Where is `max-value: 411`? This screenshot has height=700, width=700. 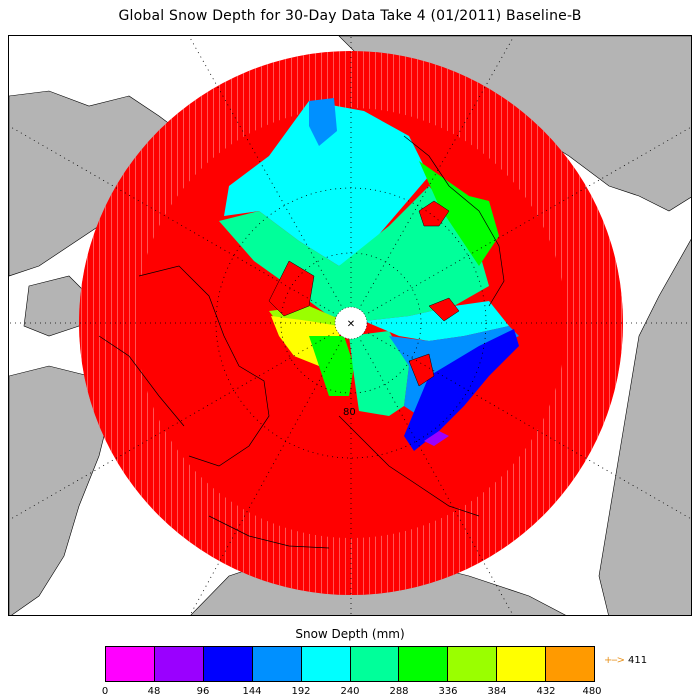
max-value: 411 is located at coordinates (637, 660).